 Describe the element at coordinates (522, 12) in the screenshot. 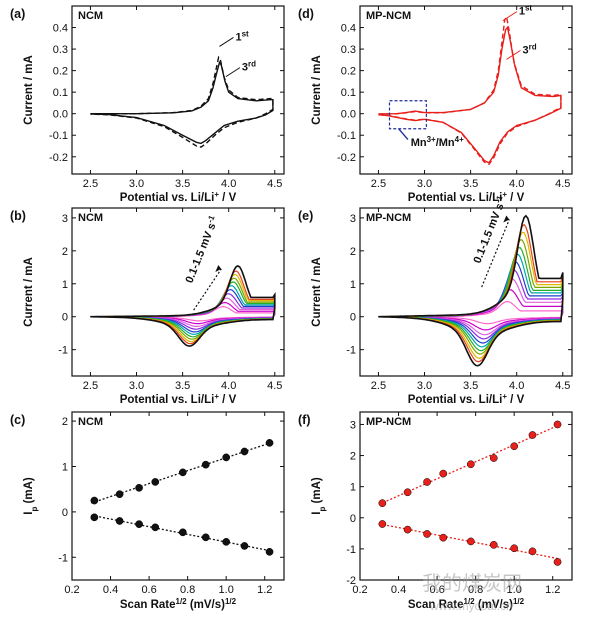

I see `annotation-1st-part: 1` at that location.